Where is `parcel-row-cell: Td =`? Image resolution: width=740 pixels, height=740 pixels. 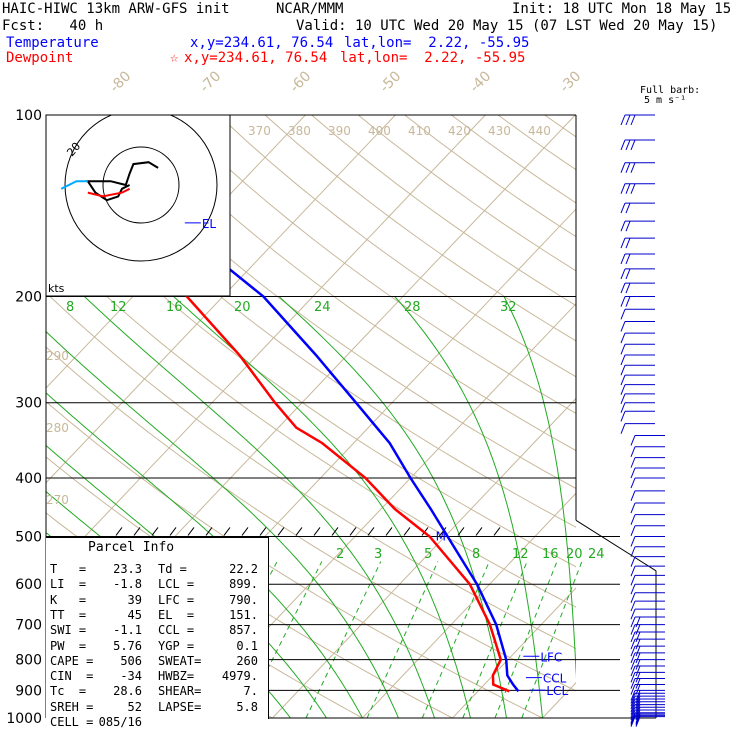
parcel-row-cell: Td = is located at coordinates (172, 569).